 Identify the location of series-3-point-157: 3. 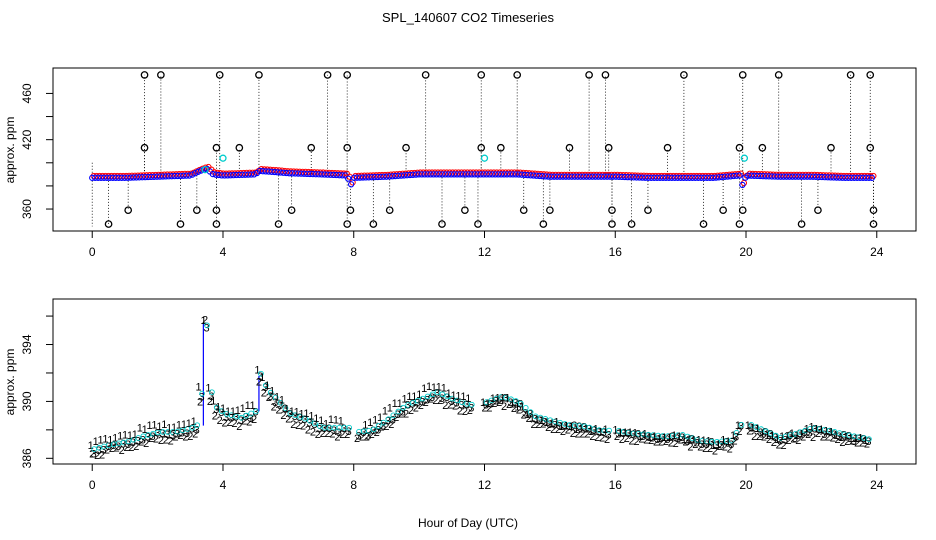
(864, 440).